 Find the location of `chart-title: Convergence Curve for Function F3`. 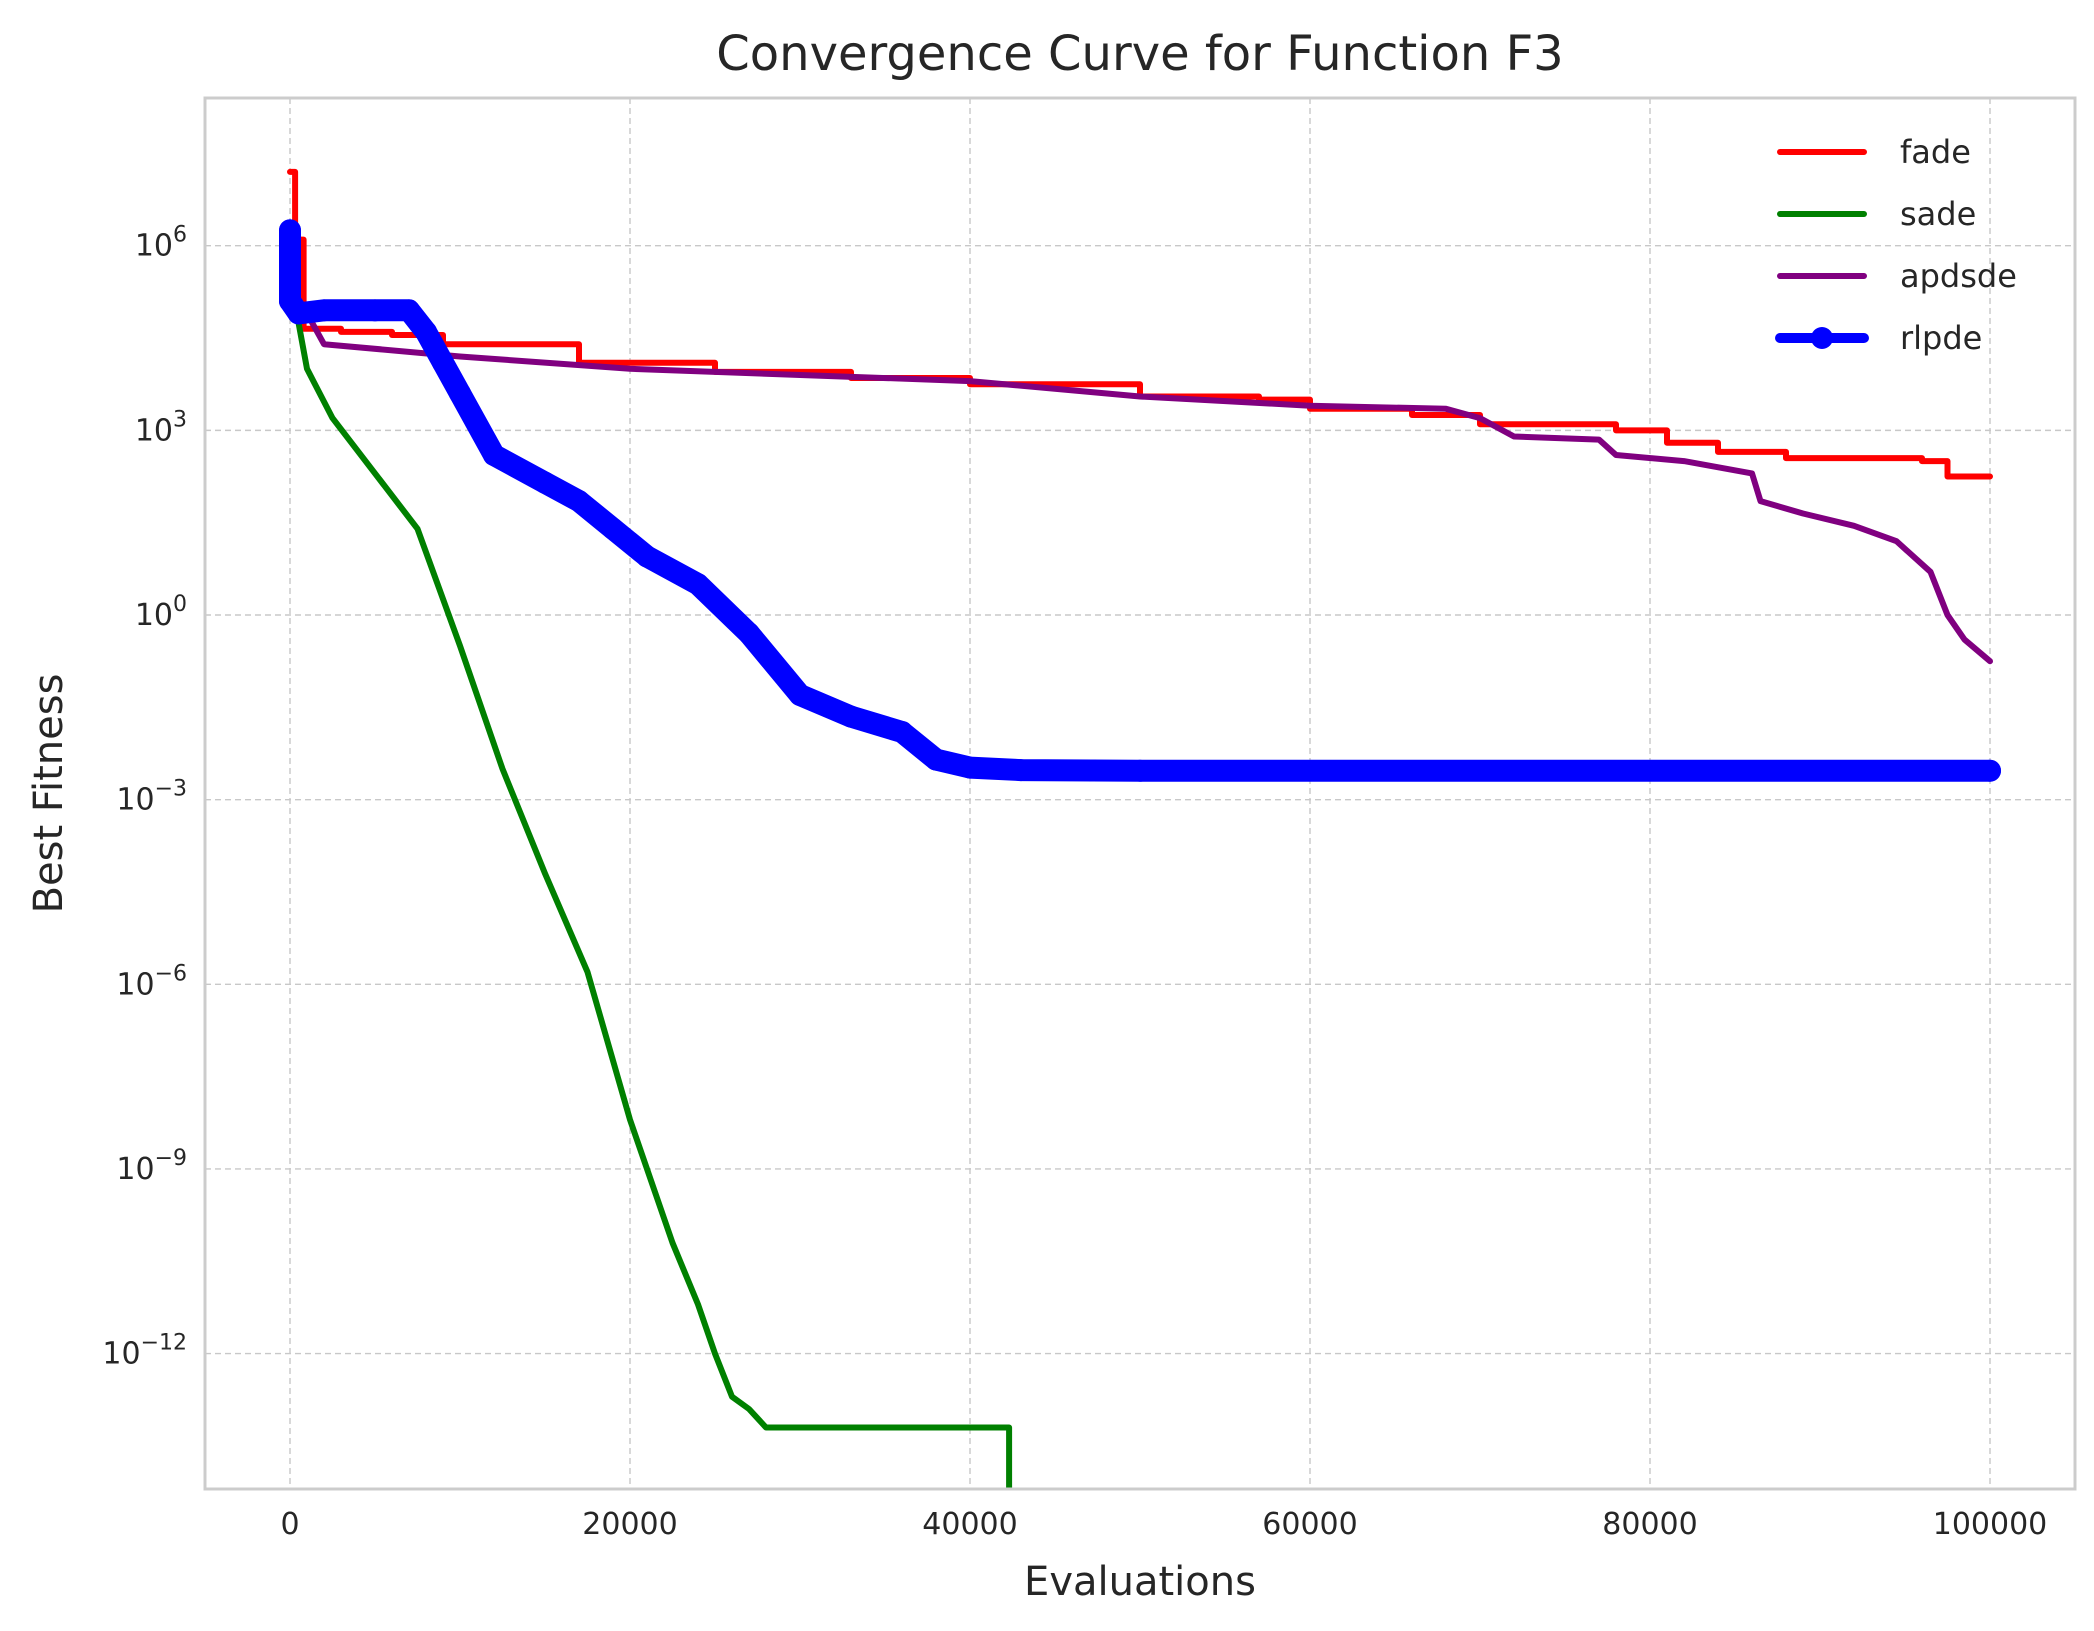

chart-title: Convergence Curve for Function F3 is located at coordinates (1139, 54).